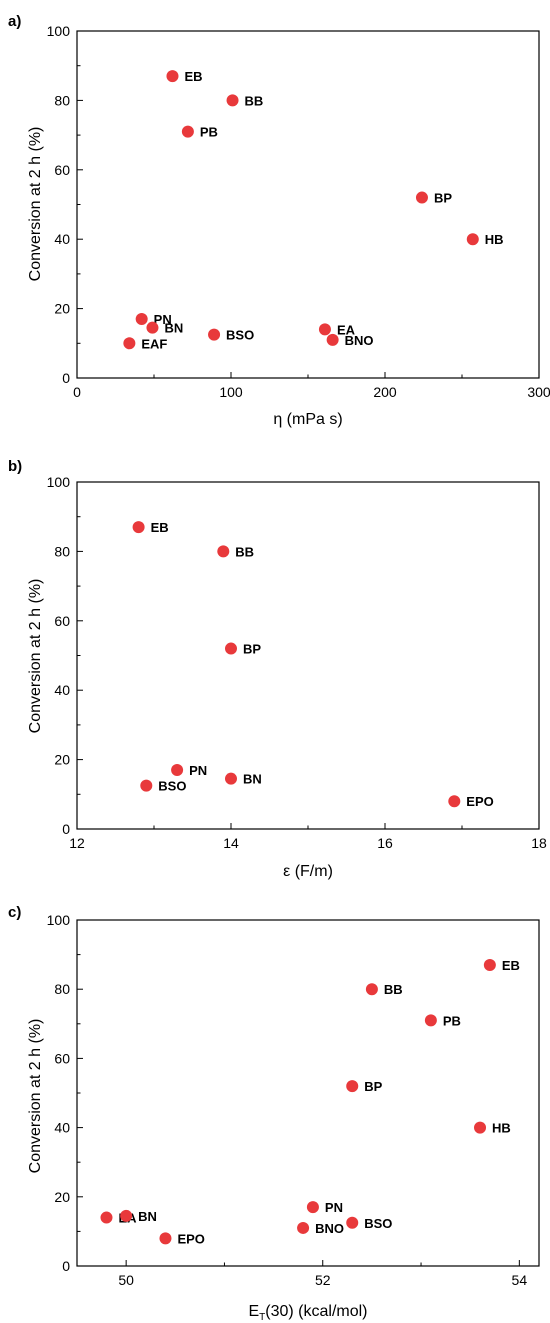  Describe the element at coordinates (209, 132) in the screenshot. I see `panel-a-point-label-pb: PB` at that location.